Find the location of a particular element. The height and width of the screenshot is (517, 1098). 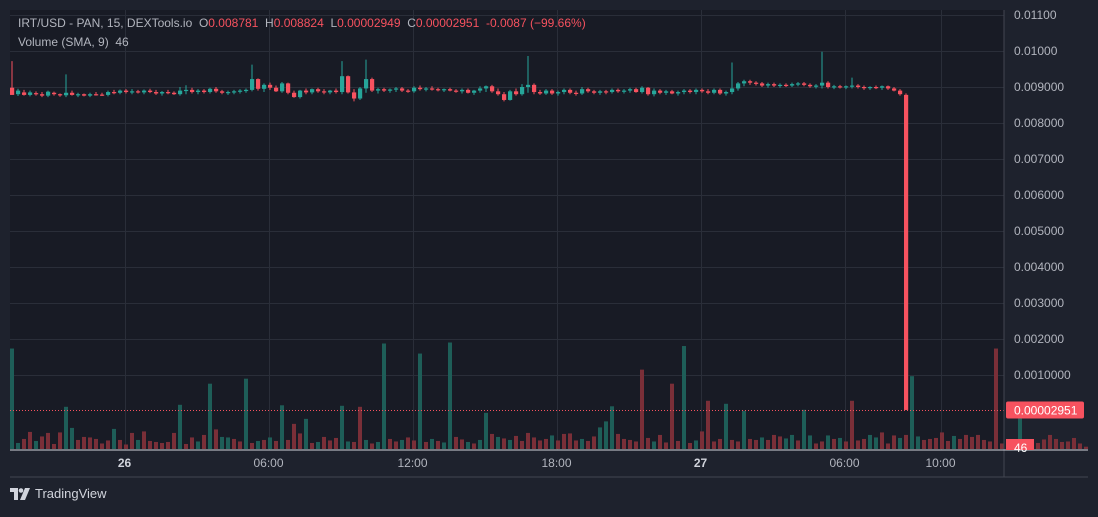

volume-indicator-label: Volume (SMA, 9) is located at coordinates (63, 42).